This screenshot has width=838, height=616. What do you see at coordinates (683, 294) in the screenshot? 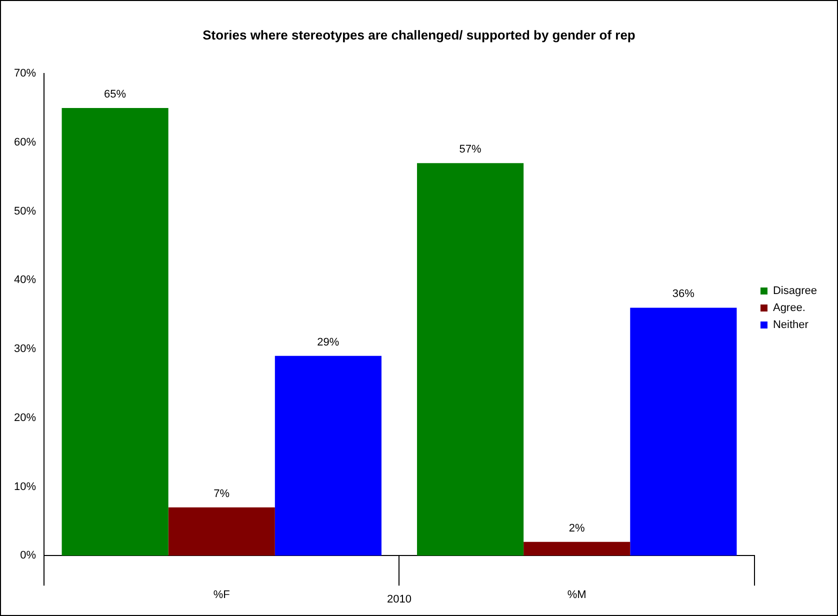
I see `data-label: 36%` at bounding box center [683, 294].